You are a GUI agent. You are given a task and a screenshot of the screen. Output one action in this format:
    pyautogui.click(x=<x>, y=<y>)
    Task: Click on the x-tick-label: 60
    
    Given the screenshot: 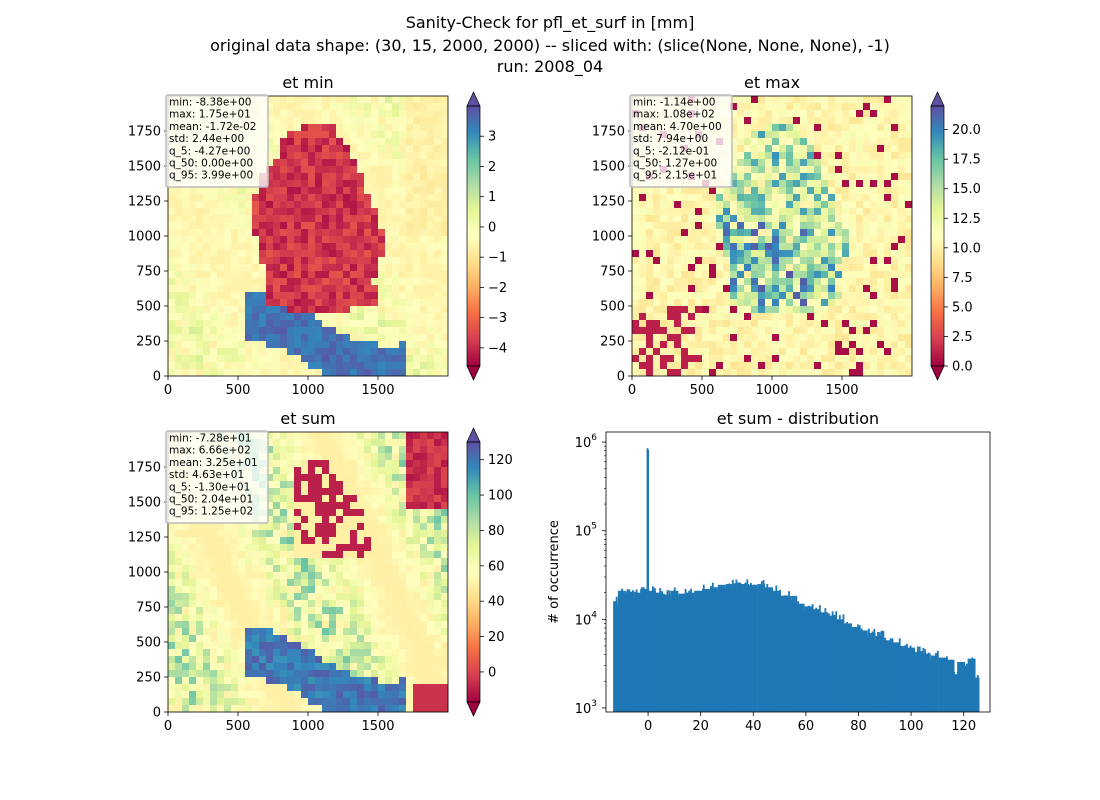 What is the action you would take?
    pyautogui.click(x=806, y=726)
    